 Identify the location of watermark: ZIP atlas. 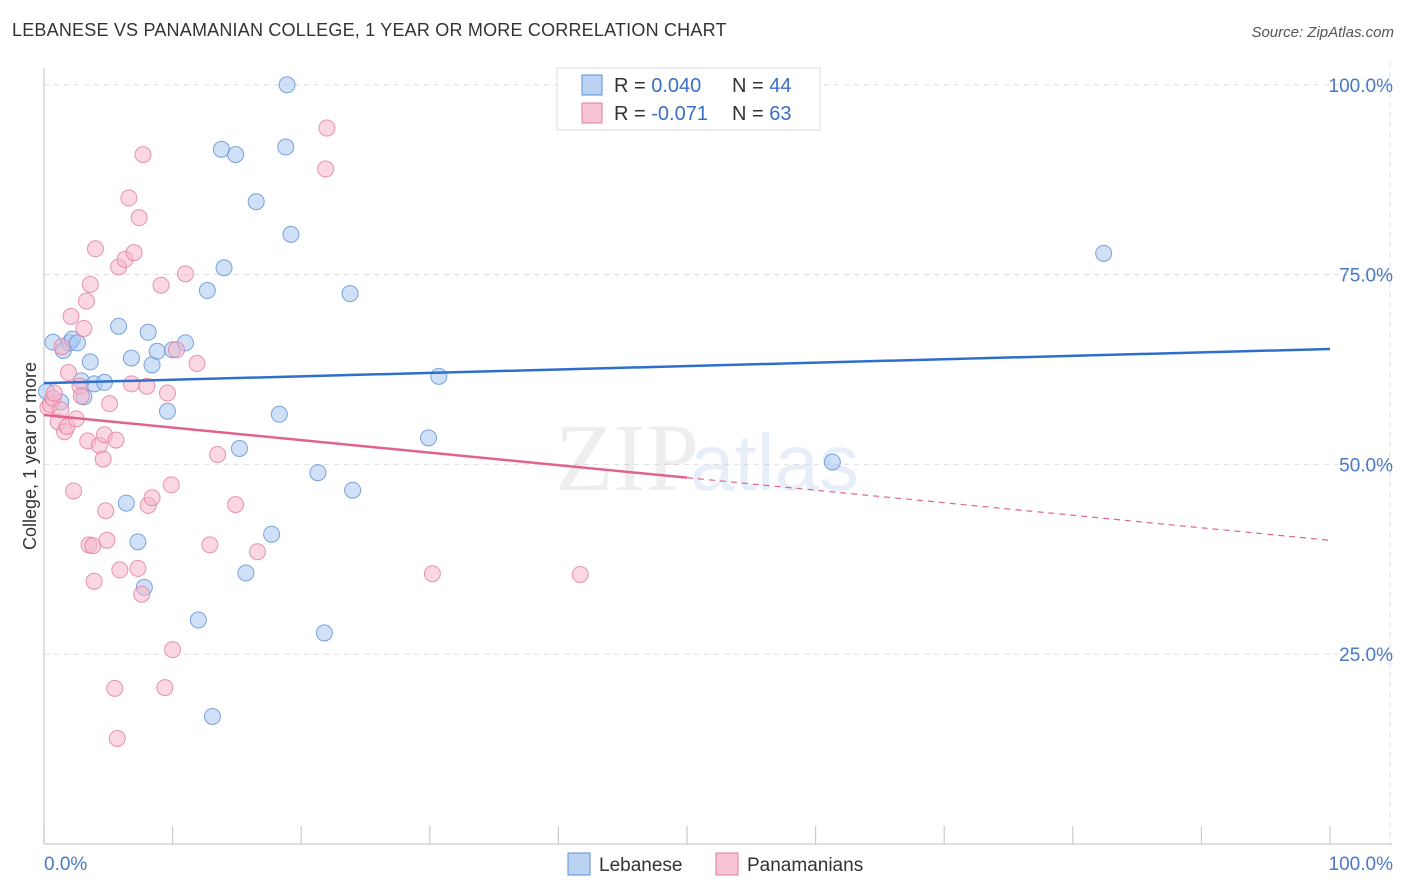
(707, 457).